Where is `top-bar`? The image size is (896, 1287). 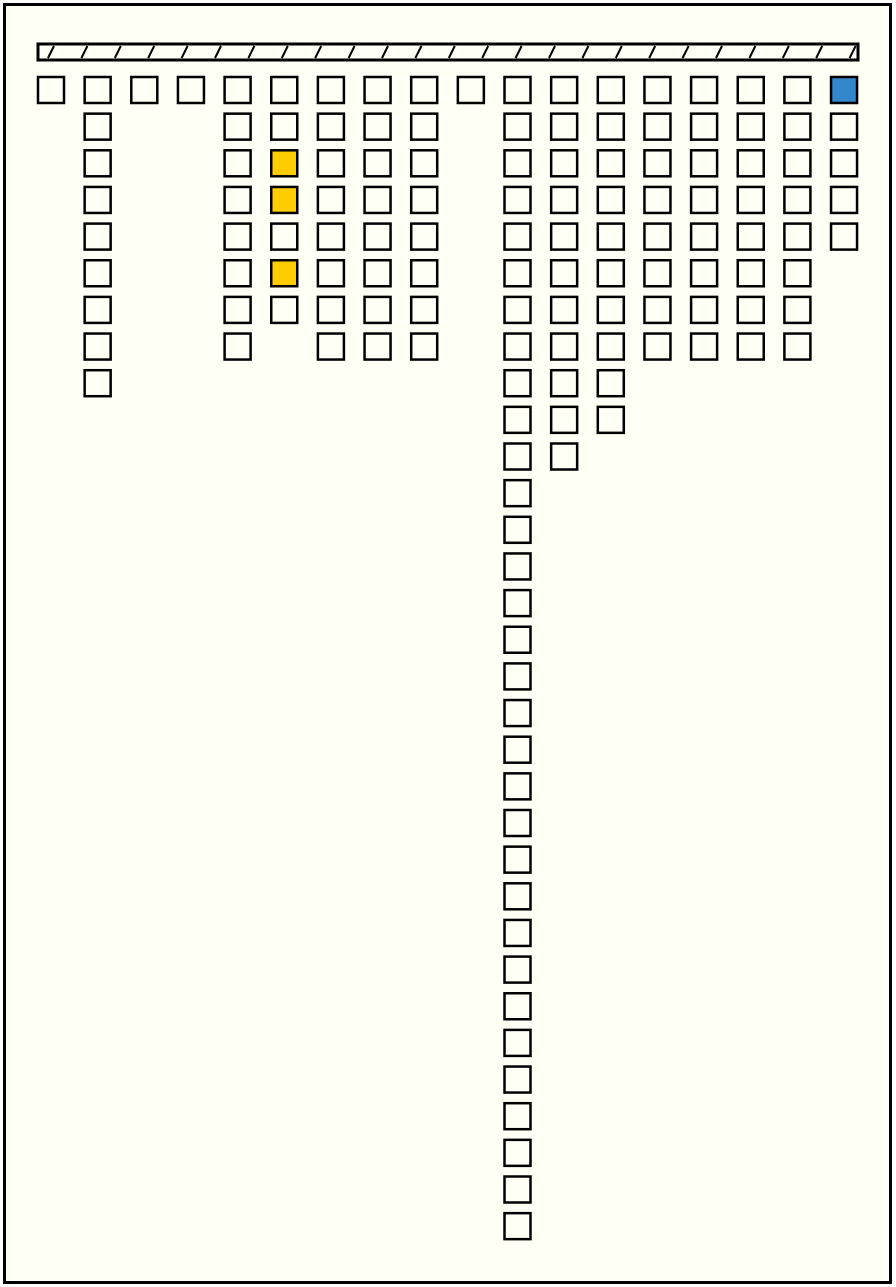 top-bar is located at coordinates (448, 52).